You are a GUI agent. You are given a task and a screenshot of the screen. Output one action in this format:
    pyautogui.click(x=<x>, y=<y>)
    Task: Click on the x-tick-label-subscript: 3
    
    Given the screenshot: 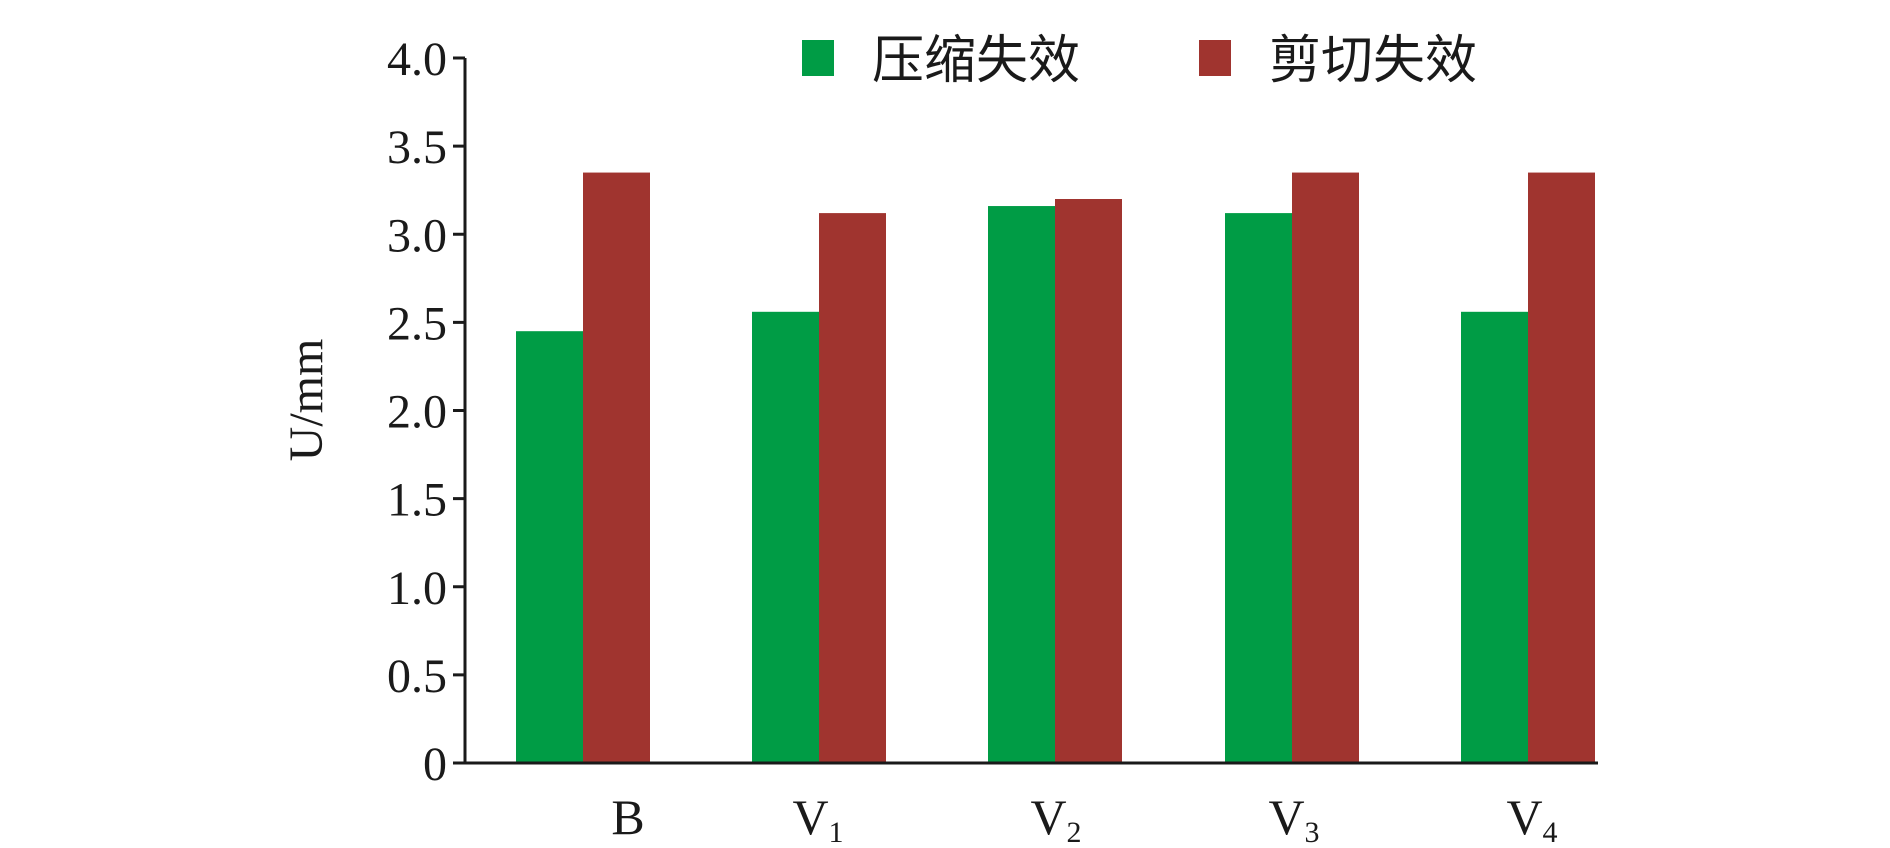 What is the action you would take?
    pyautogui.click(x=1312, y=832)
    